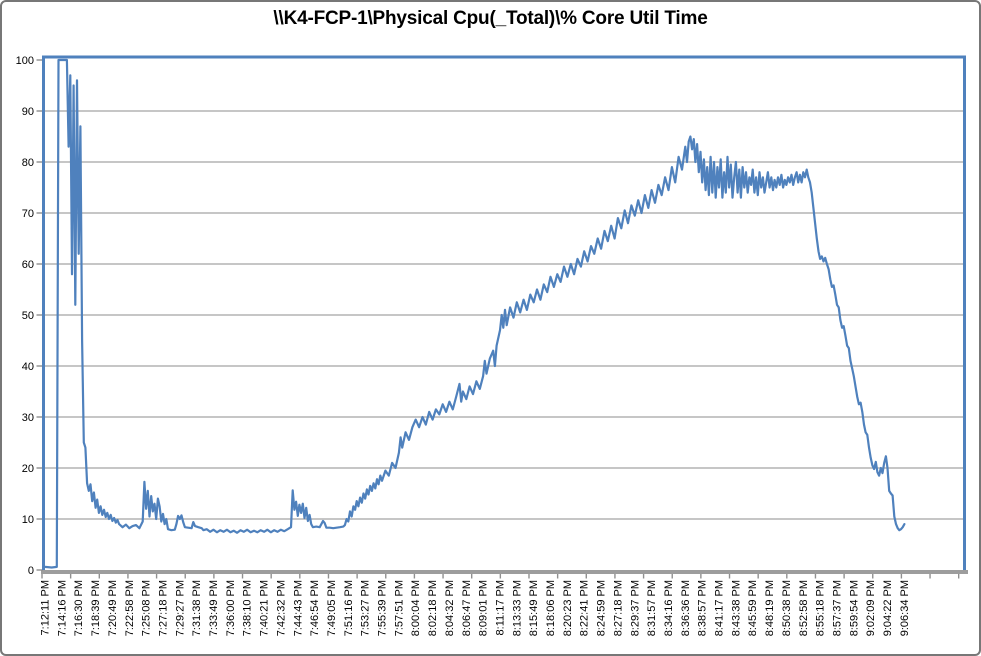 This screenshot has height=656, width=981. Describe the element at coordinates (416, 608) in the screenshot. I see `x-axis-label: 8:00:04 PM` at that location.